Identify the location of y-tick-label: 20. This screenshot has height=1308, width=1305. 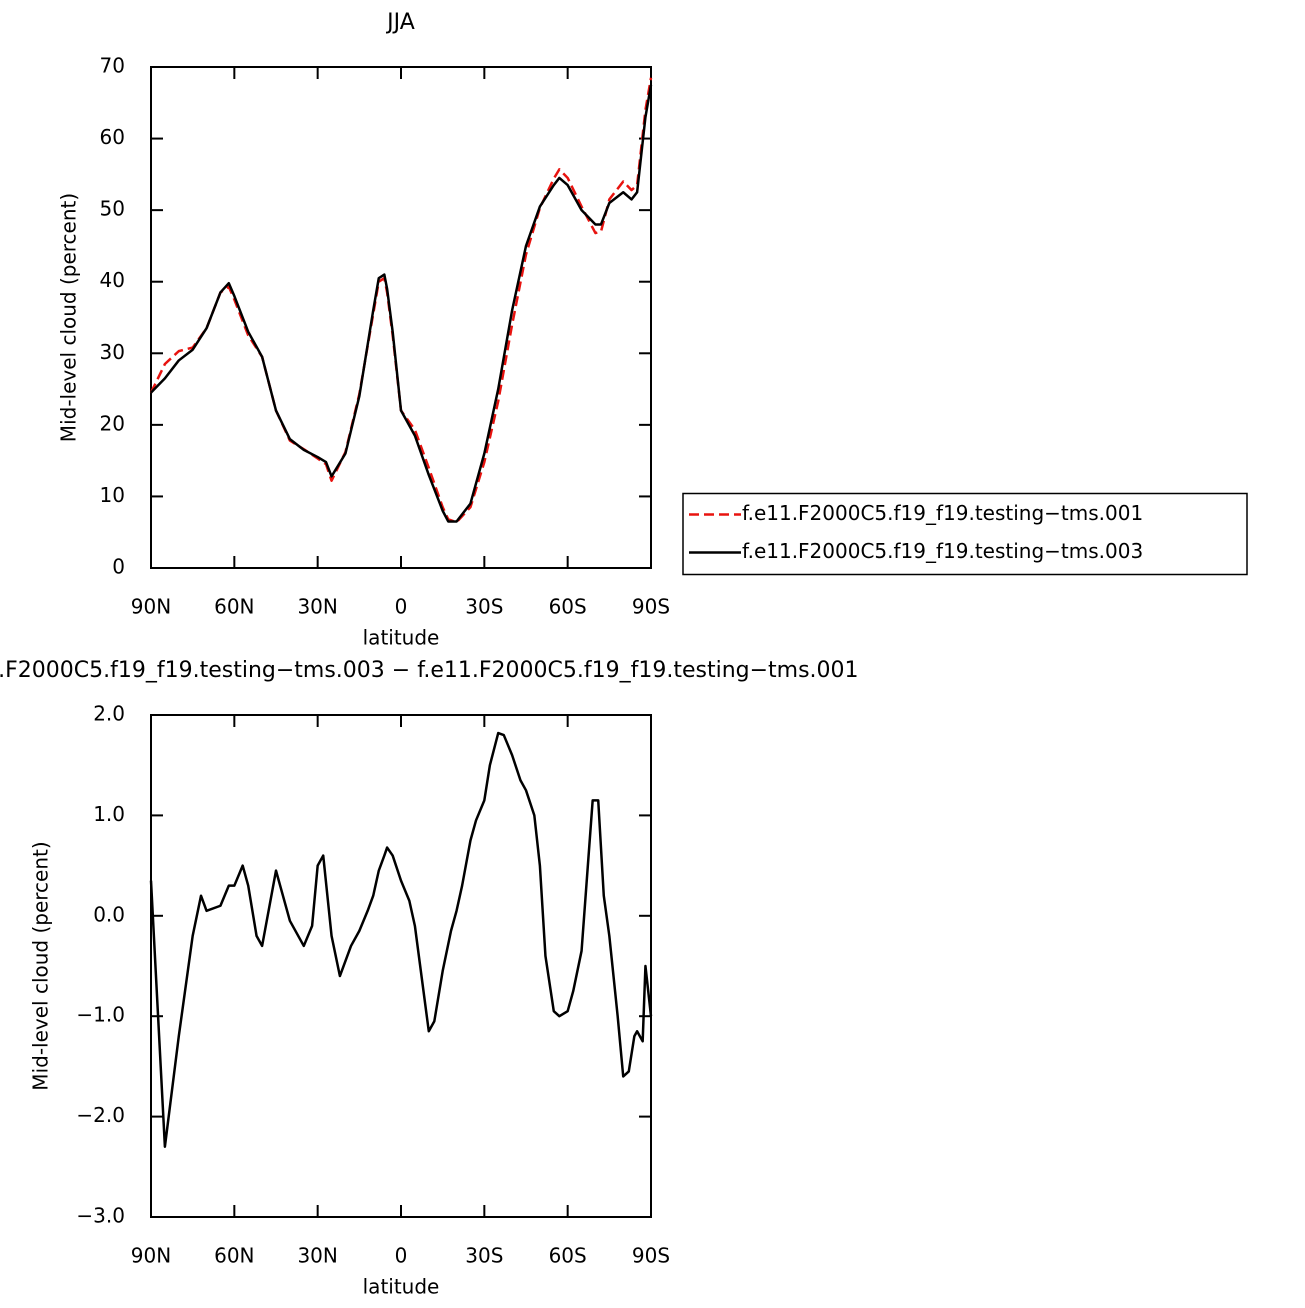
(112, 423).